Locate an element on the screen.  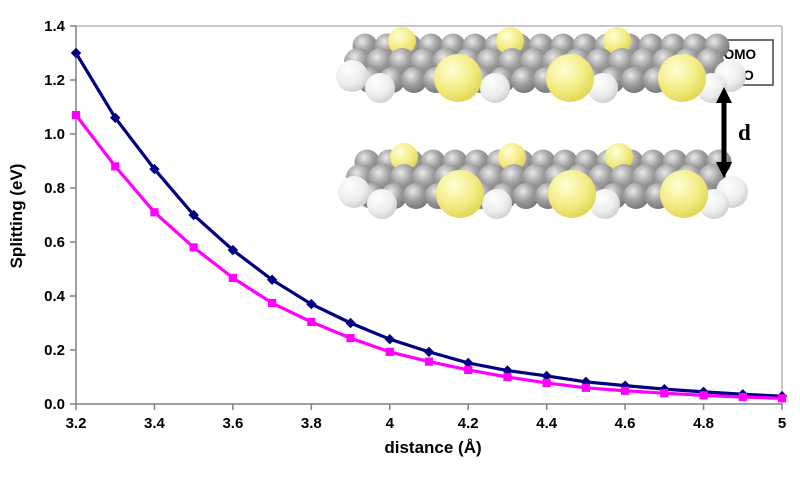
y-tick-label: 0.2 is located at coordinates (54, 350).